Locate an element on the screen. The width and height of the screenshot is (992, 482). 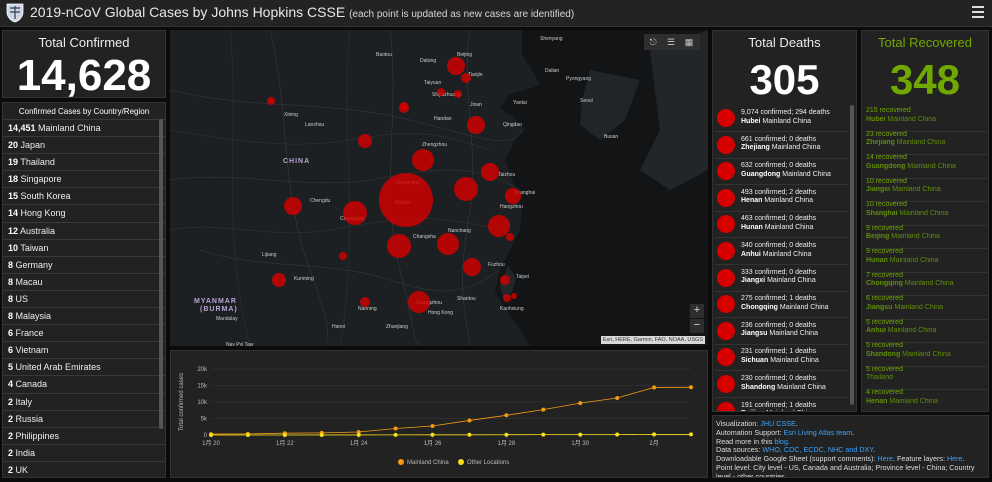
hamburger-menu-icon is located at coordinates (978, 12).